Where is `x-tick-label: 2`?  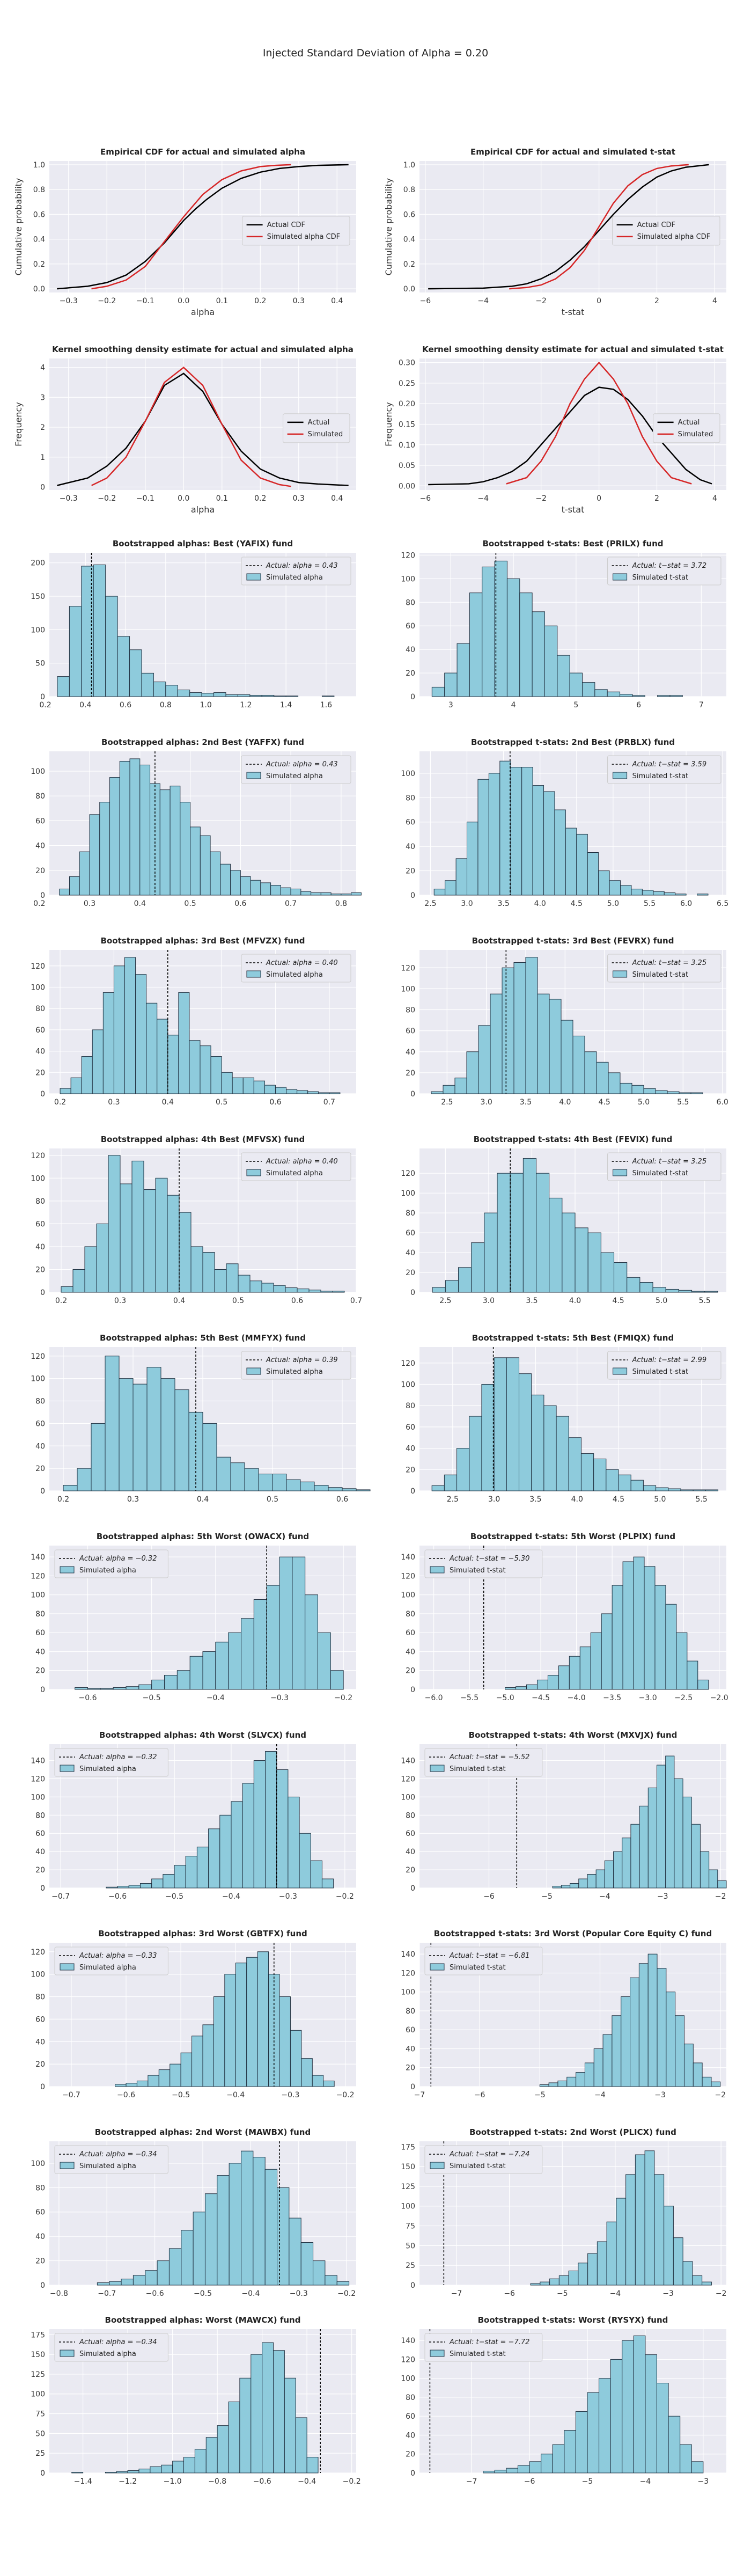 x-tick-label: 2 is located at coordinates (656, 498).